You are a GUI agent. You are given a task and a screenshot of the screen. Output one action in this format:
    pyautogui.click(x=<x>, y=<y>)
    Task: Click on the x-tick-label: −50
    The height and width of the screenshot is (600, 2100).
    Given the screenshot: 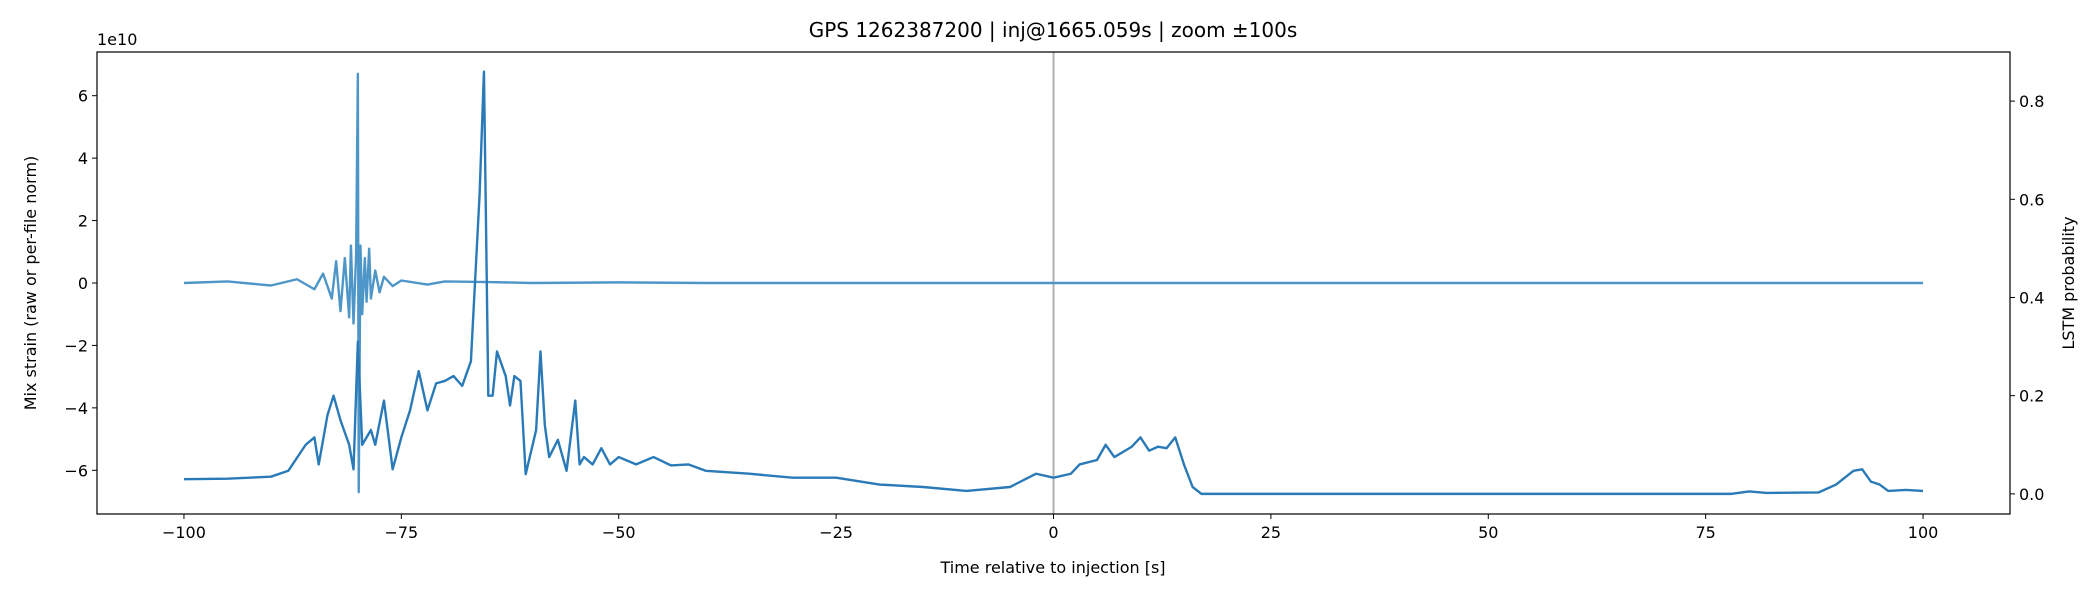 What is the action you would take?
    pyautogui.click(x=619, y=532)
    